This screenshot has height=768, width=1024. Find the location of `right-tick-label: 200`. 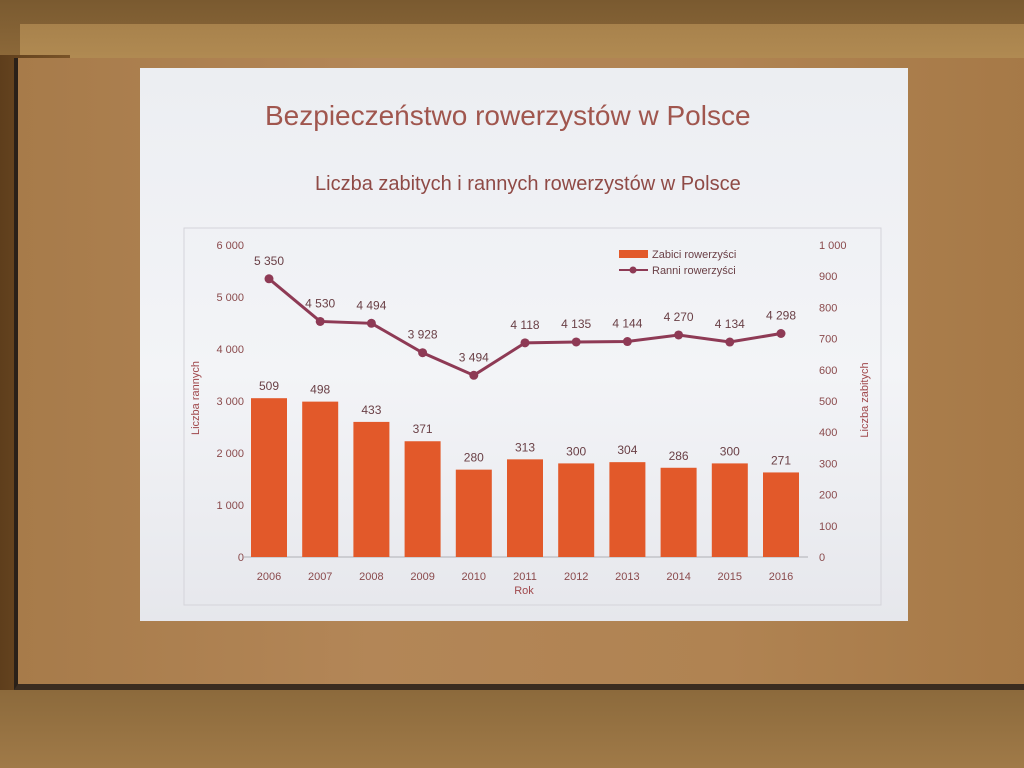

right-tick-label: 200 is located at coordinates (828, 496).